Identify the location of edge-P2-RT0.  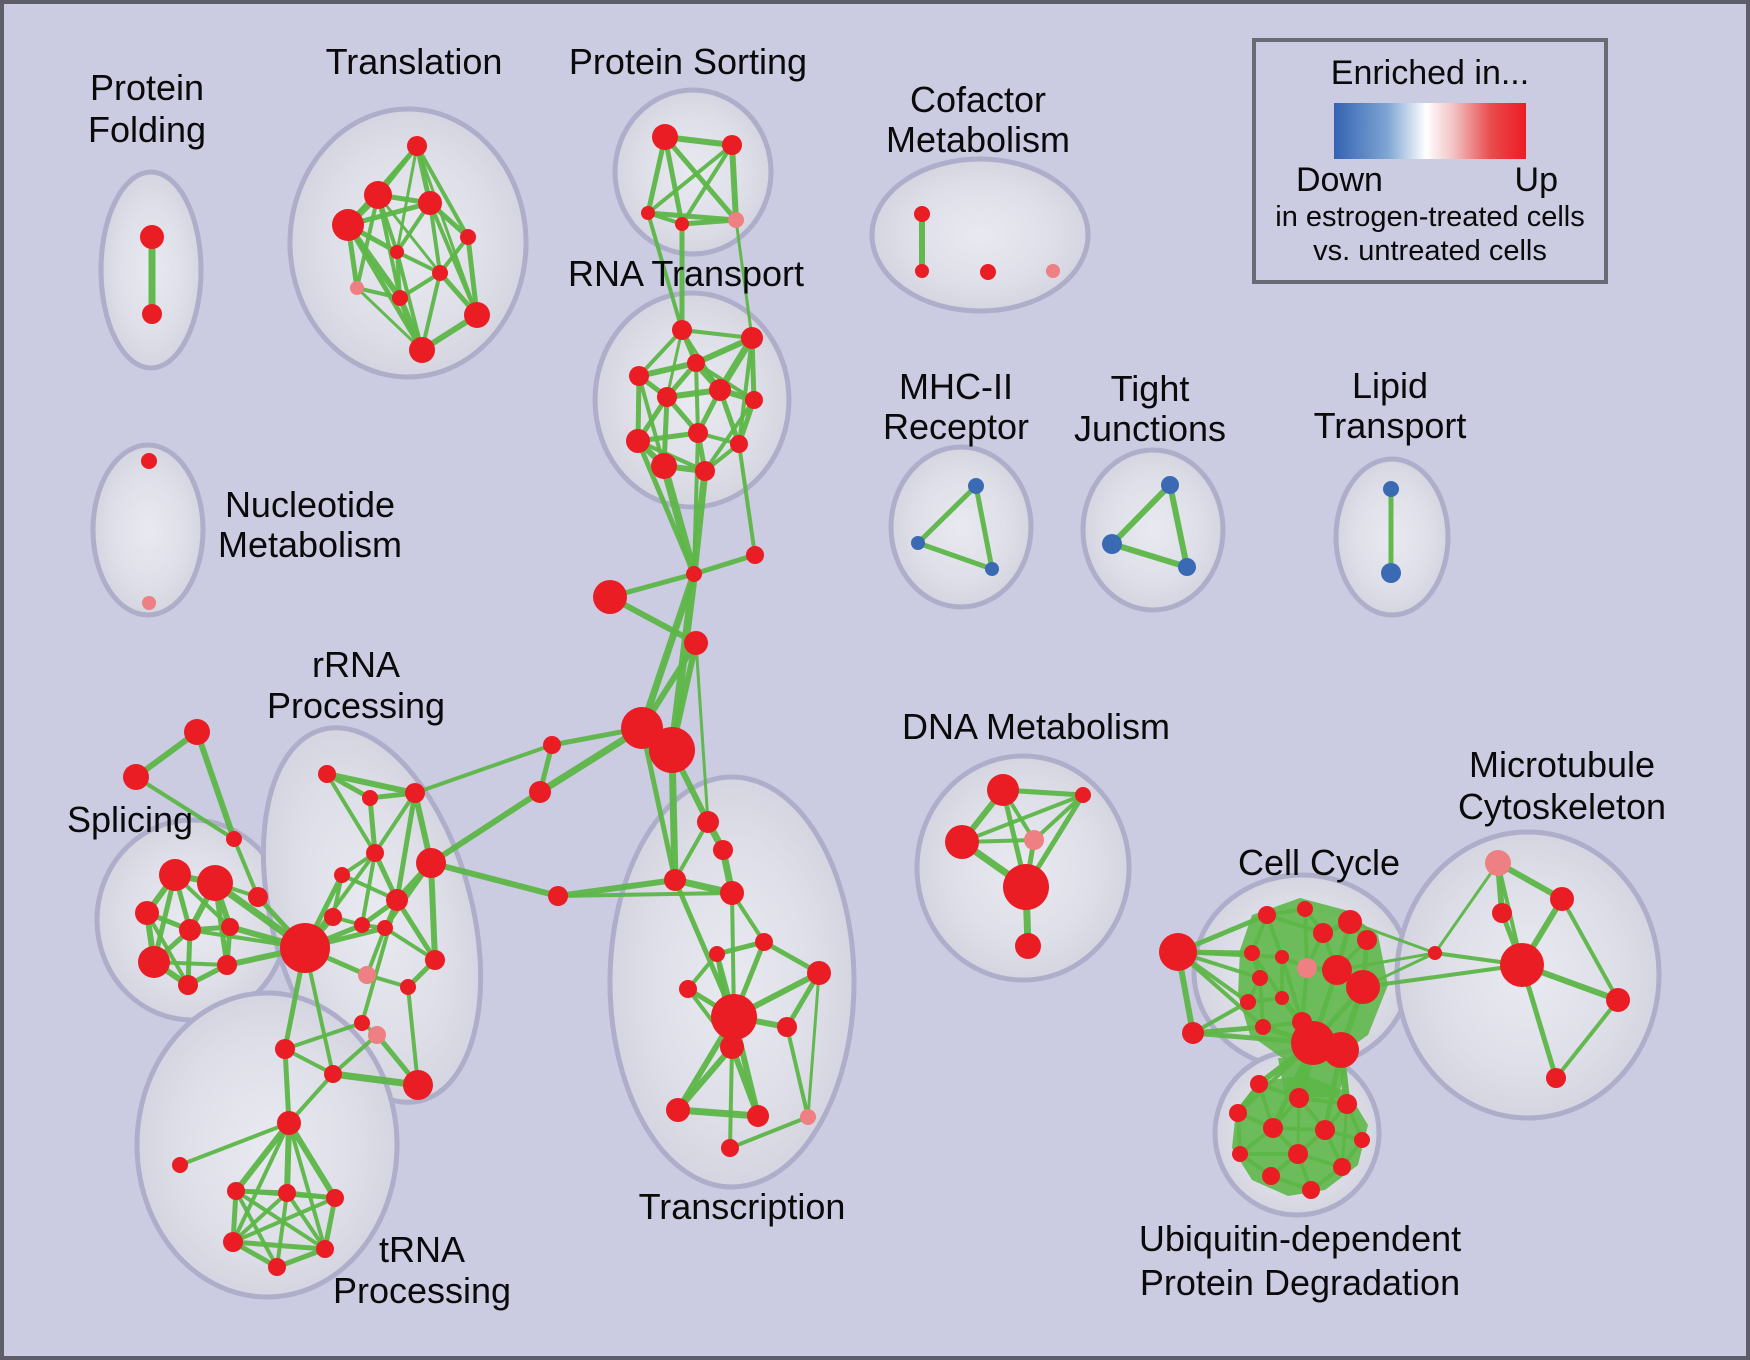
(665, 271).